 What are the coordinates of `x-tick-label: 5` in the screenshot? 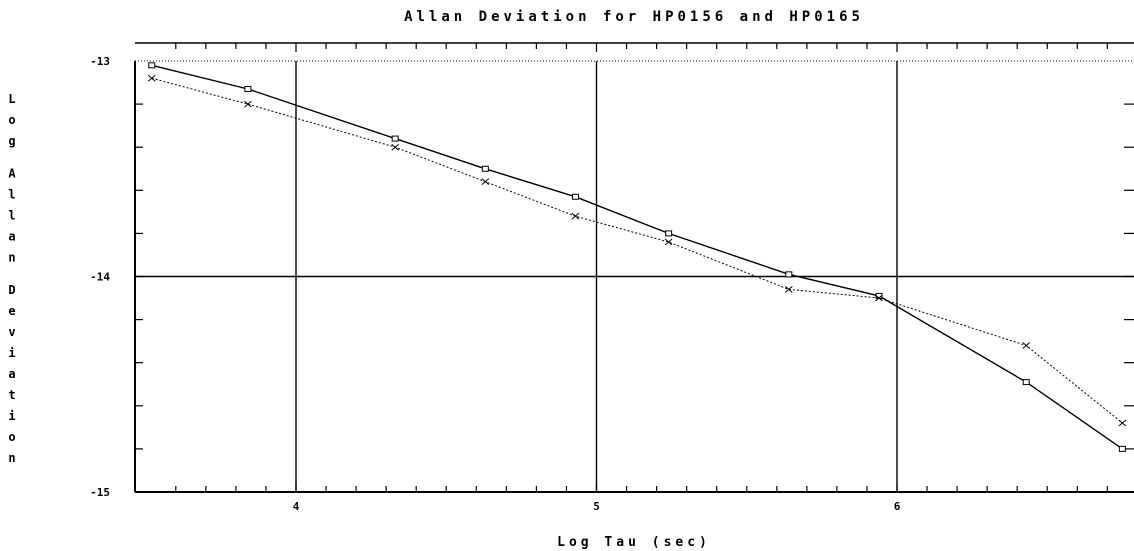 It's located at (596, 506).